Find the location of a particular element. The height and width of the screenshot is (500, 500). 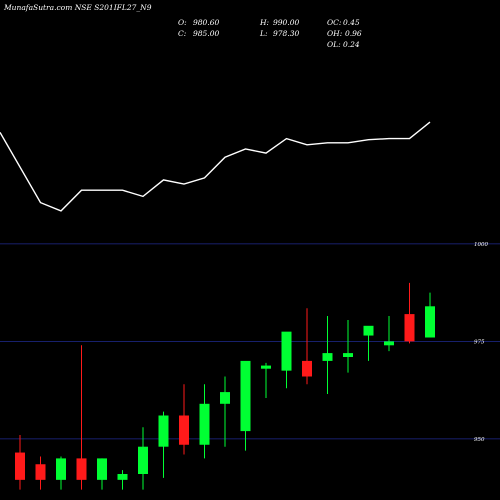

oh-label: OH: is located at coordinates (335, 33).